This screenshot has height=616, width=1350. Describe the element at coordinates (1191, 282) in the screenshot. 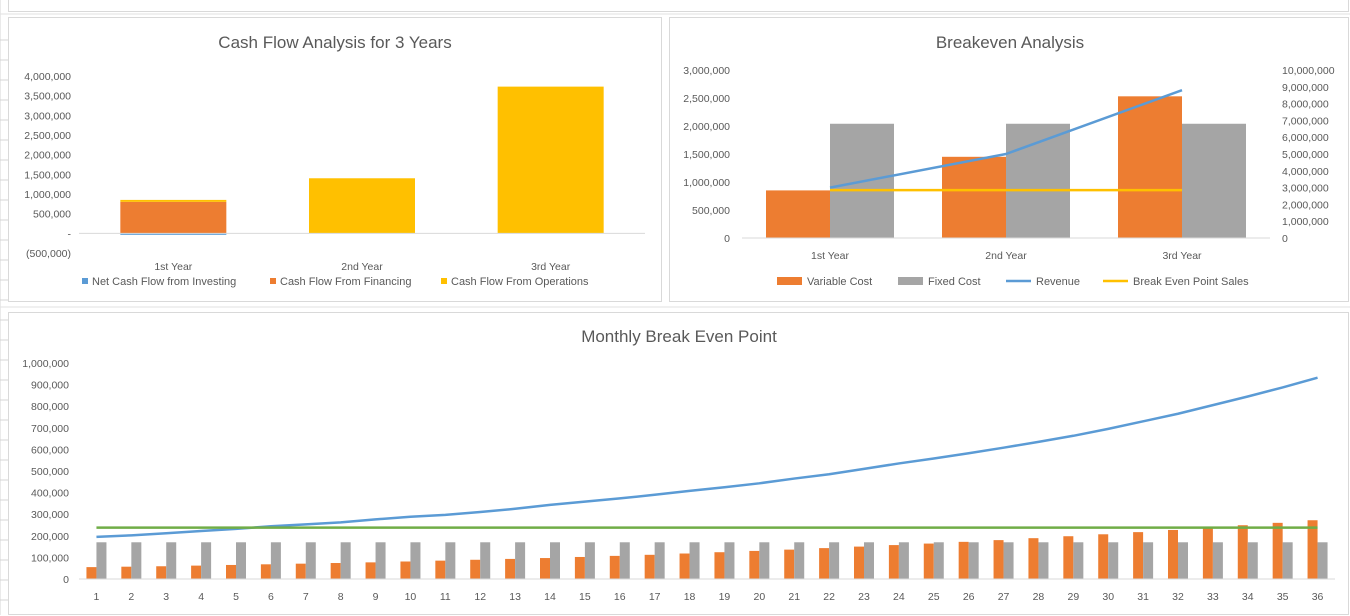

I see `legend-label: Break Even Point Sales` at that location.